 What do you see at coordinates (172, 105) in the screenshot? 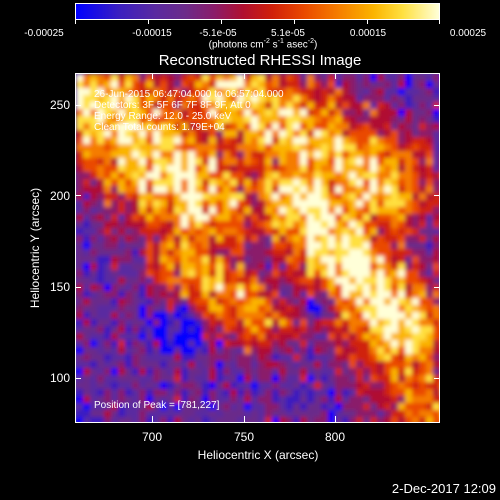
I see `detectors-annotation: Detectors: 3F 5F 6F 7F 8F 9F, Att 0` at bounding box center [172, 105].